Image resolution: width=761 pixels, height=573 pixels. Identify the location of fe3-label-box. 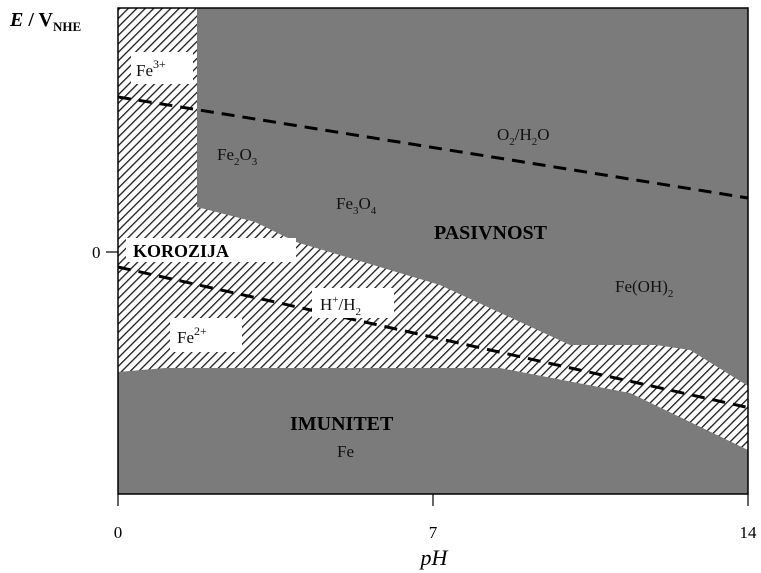
(162, 68).